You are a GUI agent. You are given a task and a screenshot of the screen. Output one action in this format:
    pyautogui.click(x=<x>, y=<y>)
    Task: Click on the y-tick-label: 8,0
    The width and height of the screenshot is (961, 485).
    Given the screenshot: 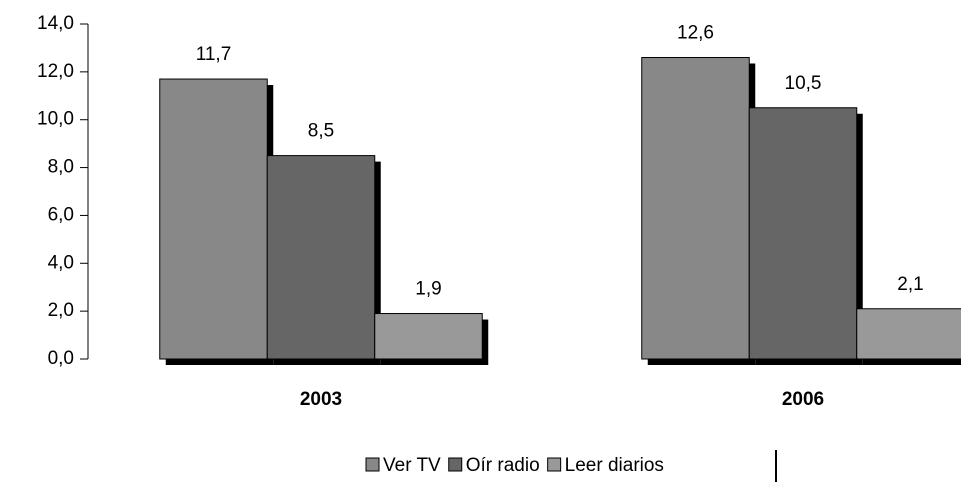 What is the action you would take?
    pyautogui.click(x=61, y=167)
    